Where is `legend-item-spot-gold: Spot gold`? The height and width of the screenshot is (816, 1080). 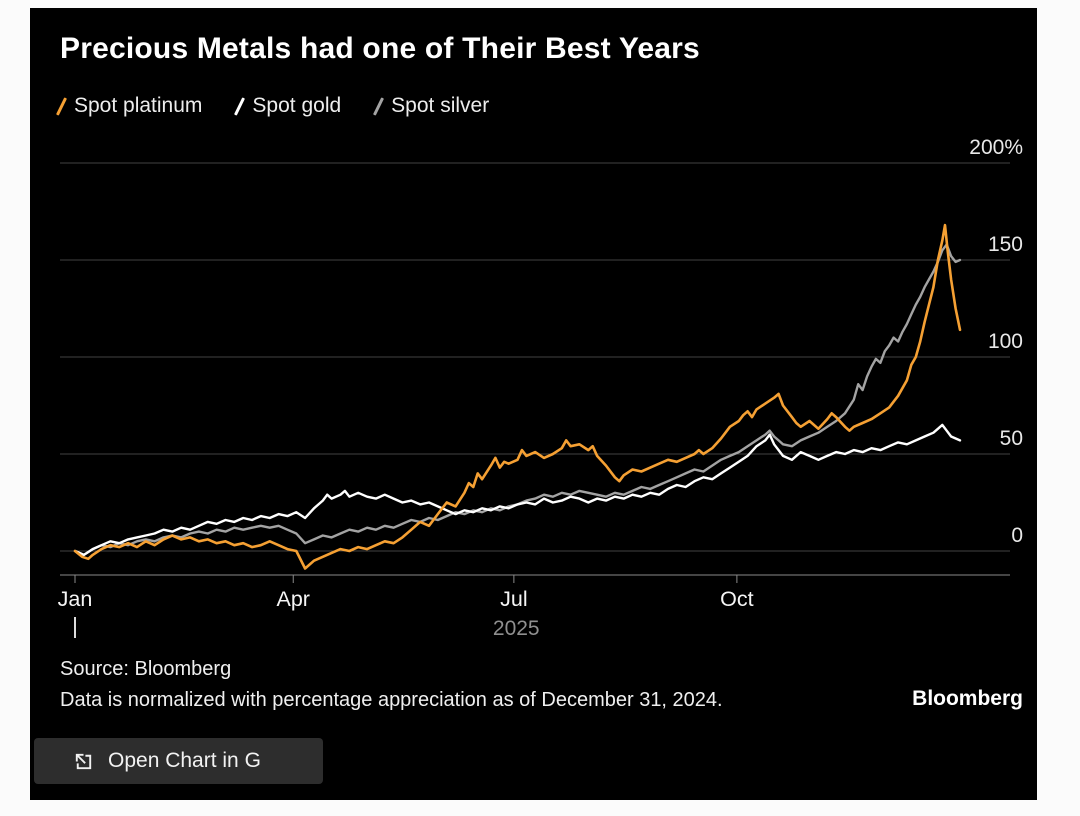 legend-item-spot-gold: Spot gold is located at coordinates (288, 106).